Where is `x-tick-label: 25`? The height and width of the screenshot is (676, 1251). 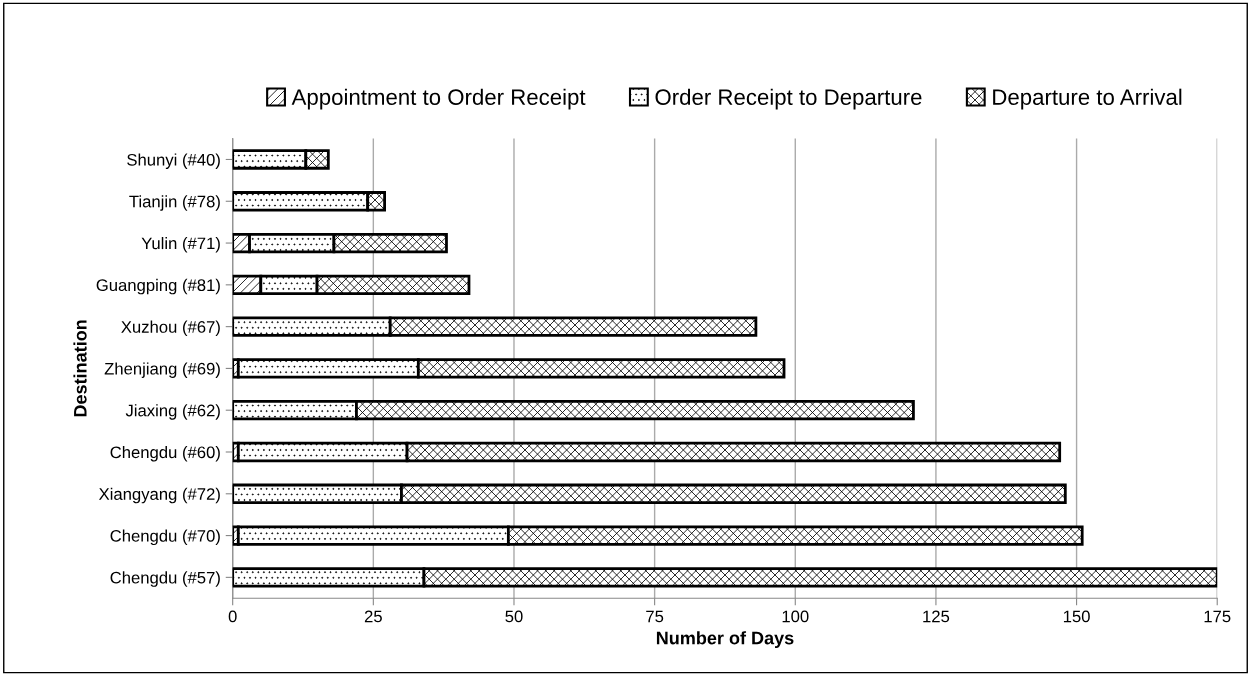 x-tick-label: 25 is located at coordinates (373, 616).